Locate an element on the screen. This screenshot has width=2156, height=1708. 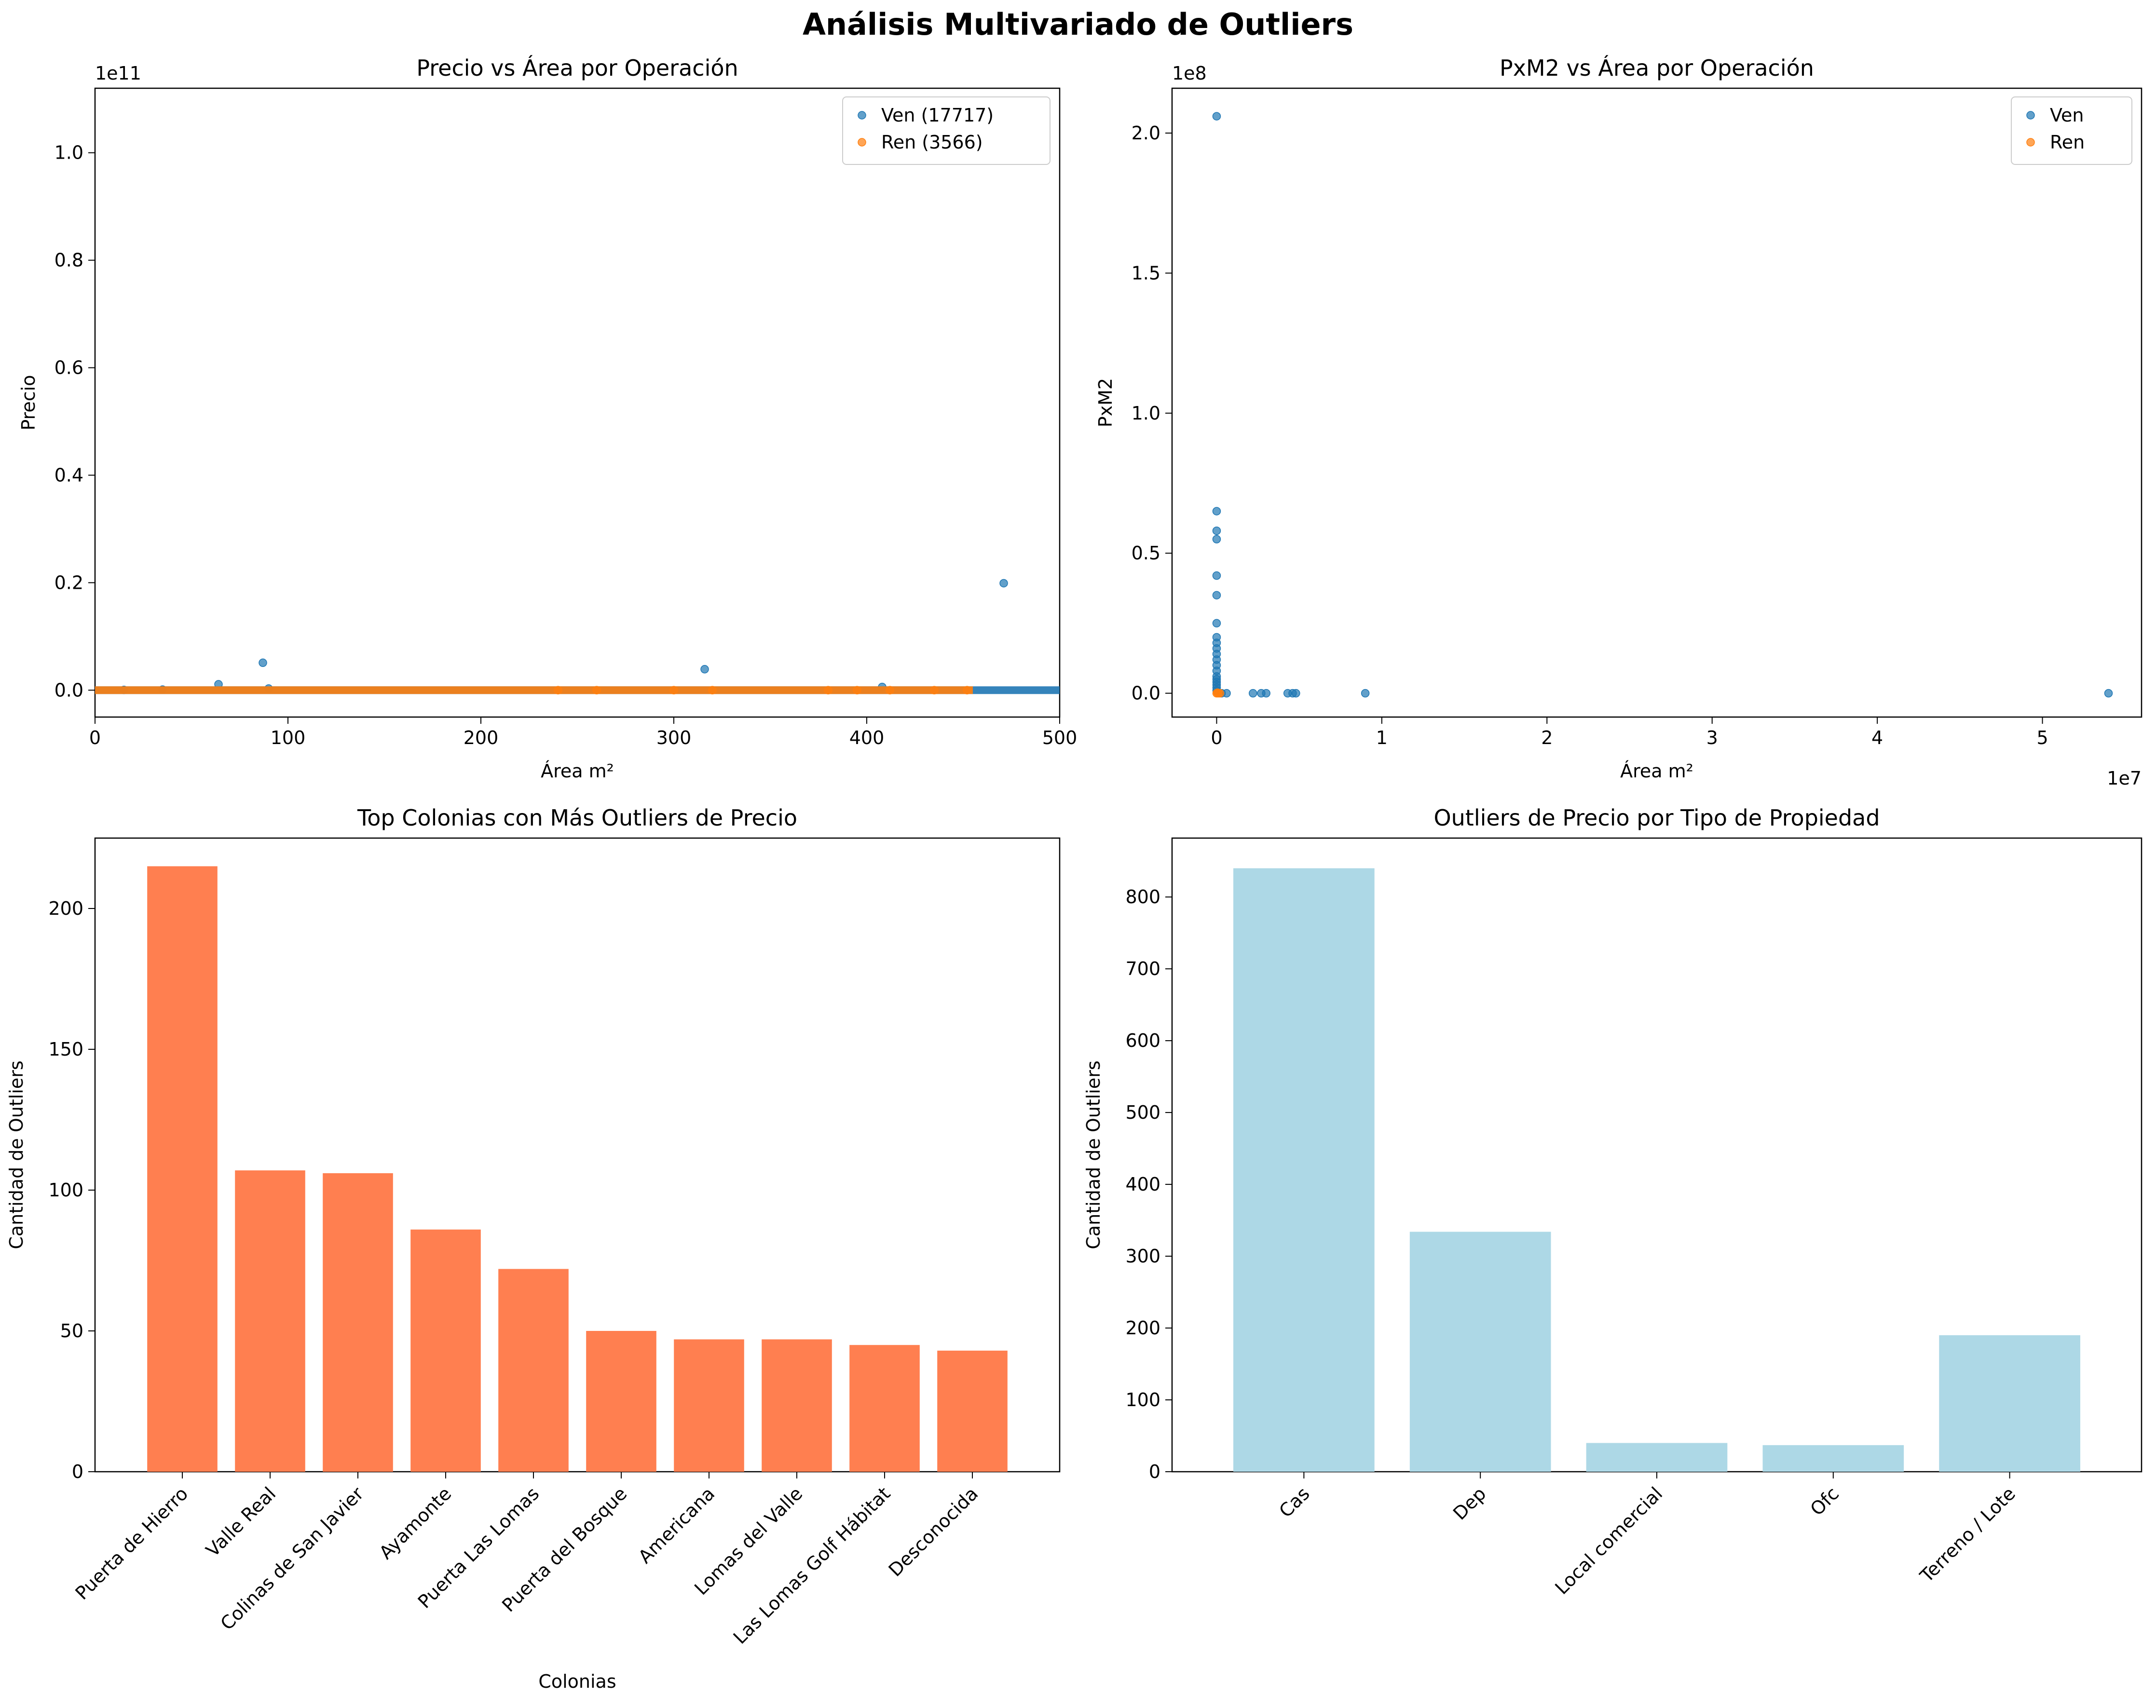
chart-title: Outliers de Precio por Tipo de Propiedad is located at coordinates (1656, 818).